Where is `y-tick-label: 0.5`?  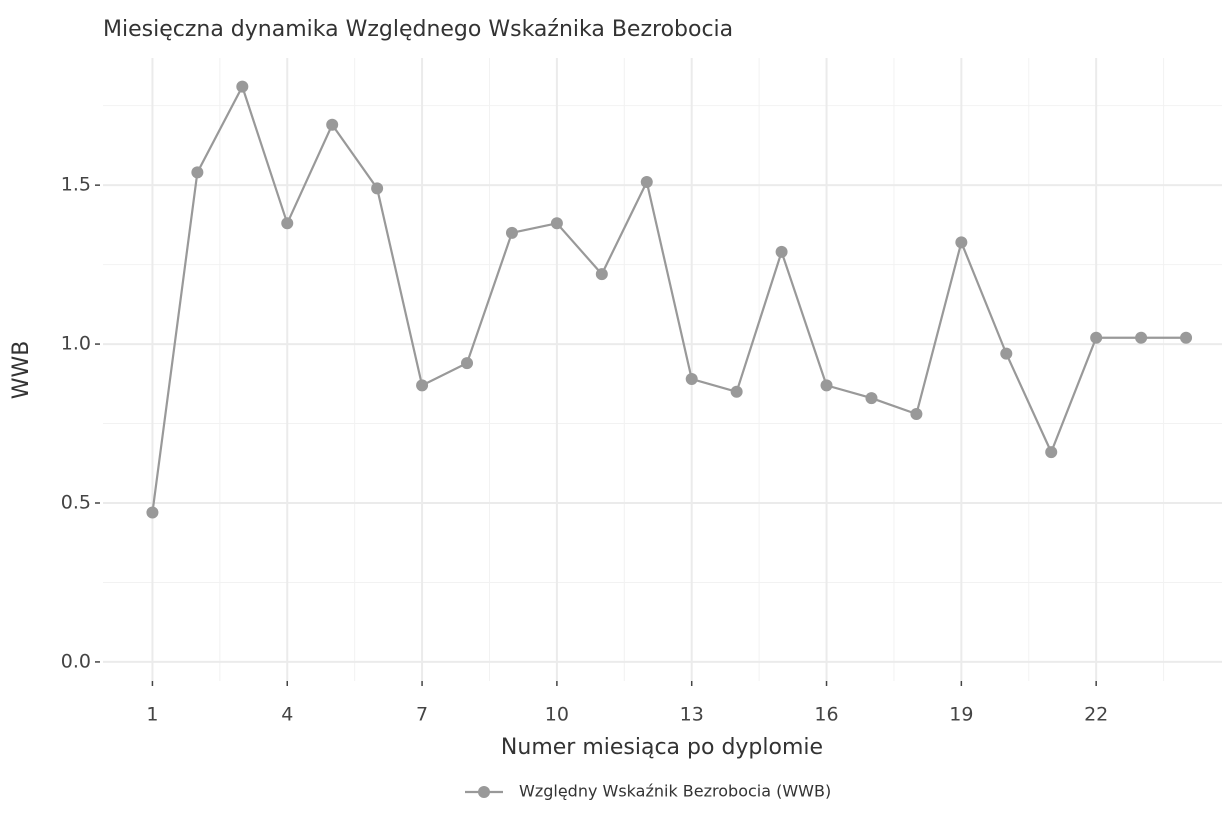 y-tick-label: 0.5 is located at coordinates (76, 503).